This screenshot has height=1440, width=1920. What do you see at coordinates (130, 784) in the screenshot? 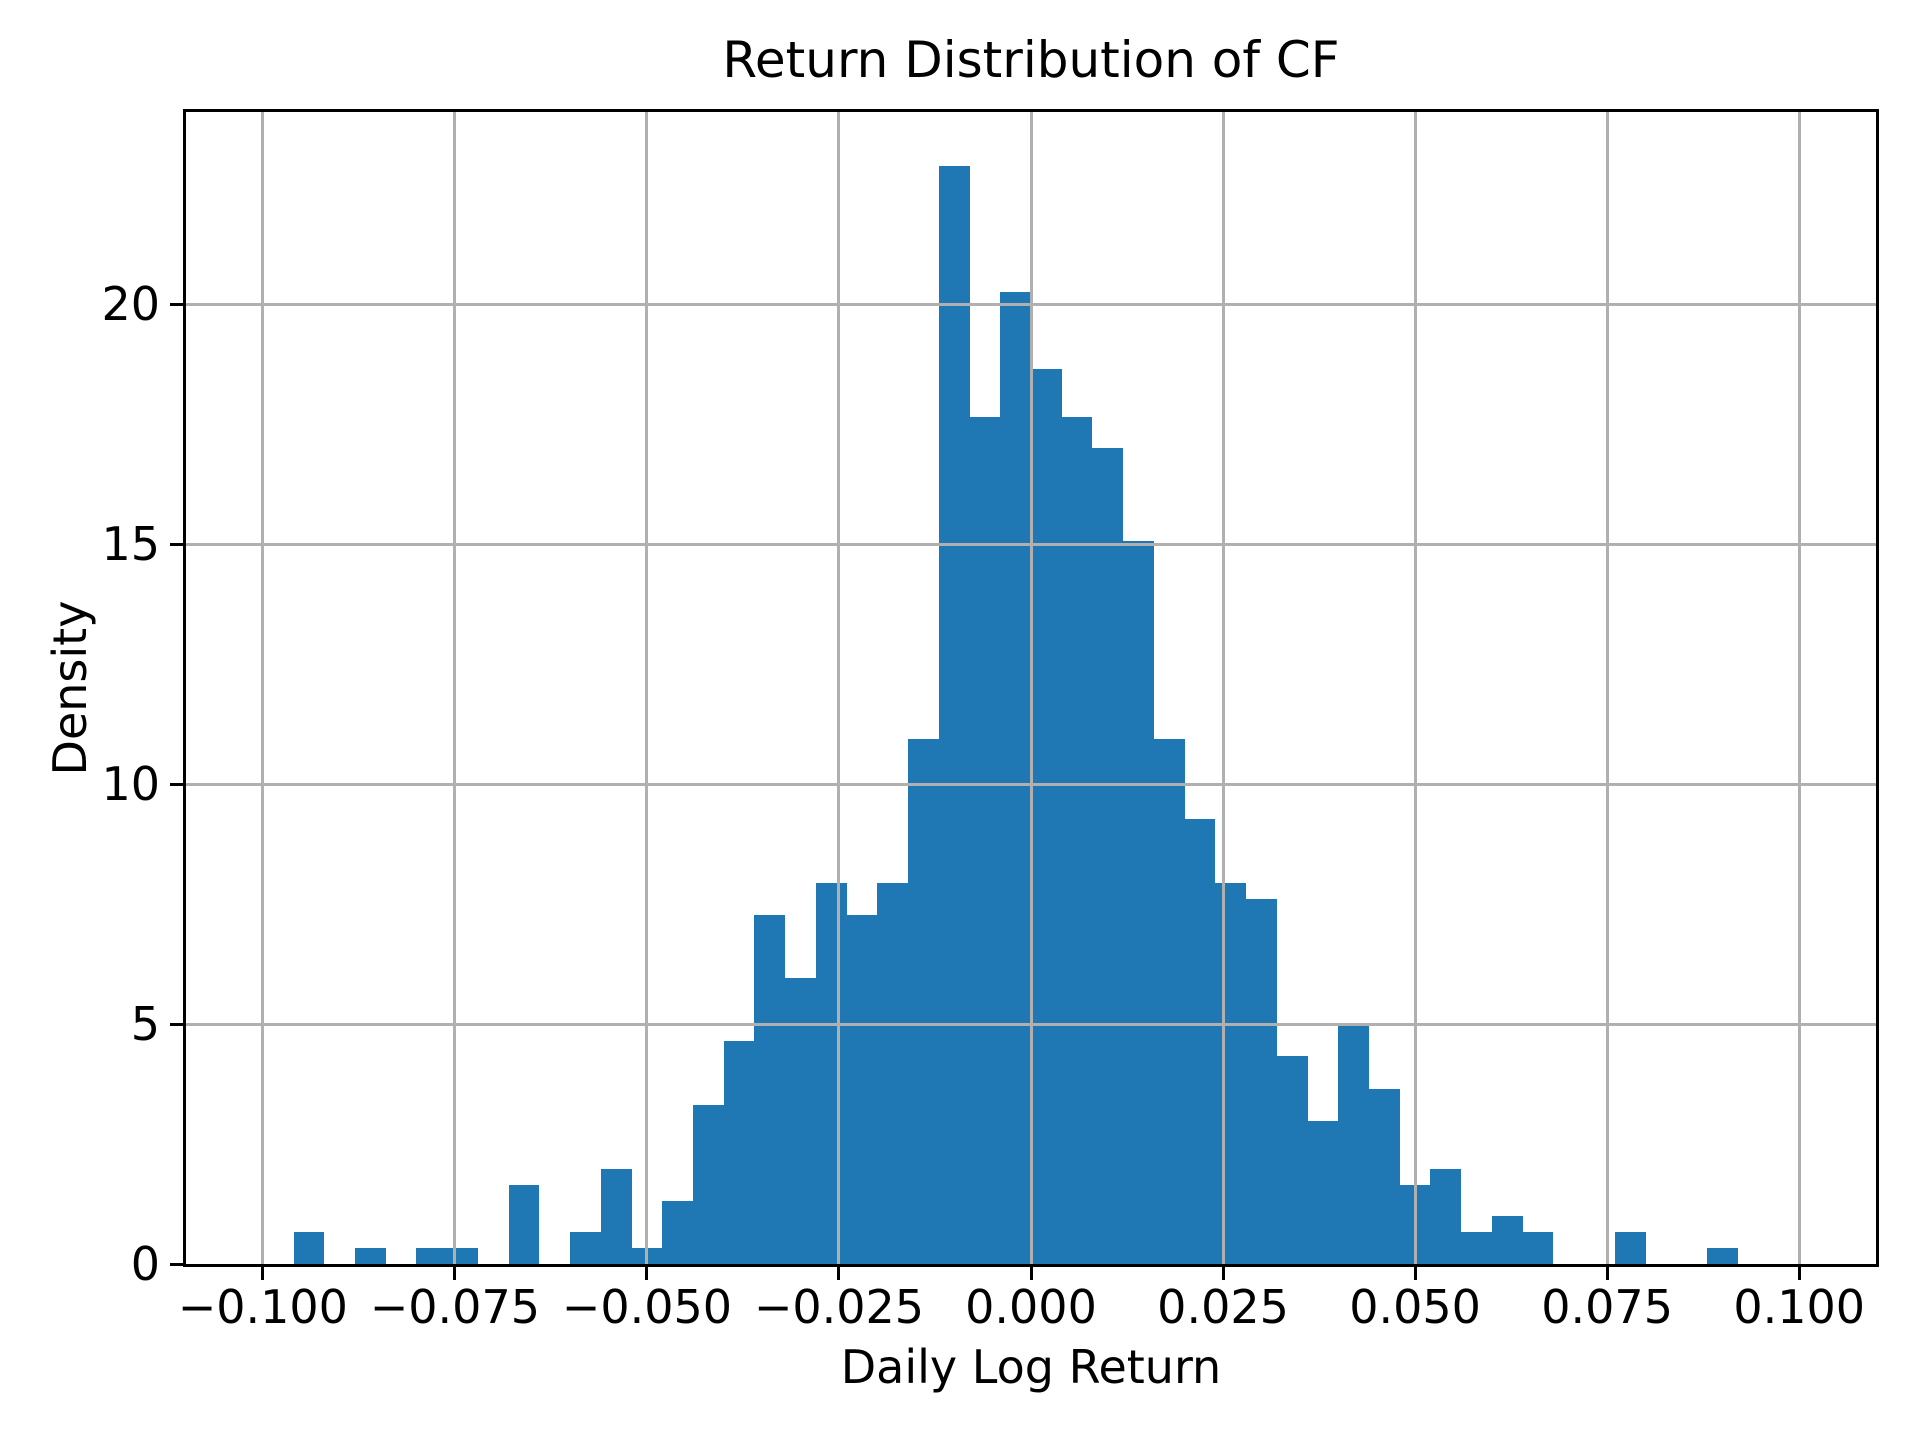
I see `y-tick-label: 10` at bounding box center [130, 784].